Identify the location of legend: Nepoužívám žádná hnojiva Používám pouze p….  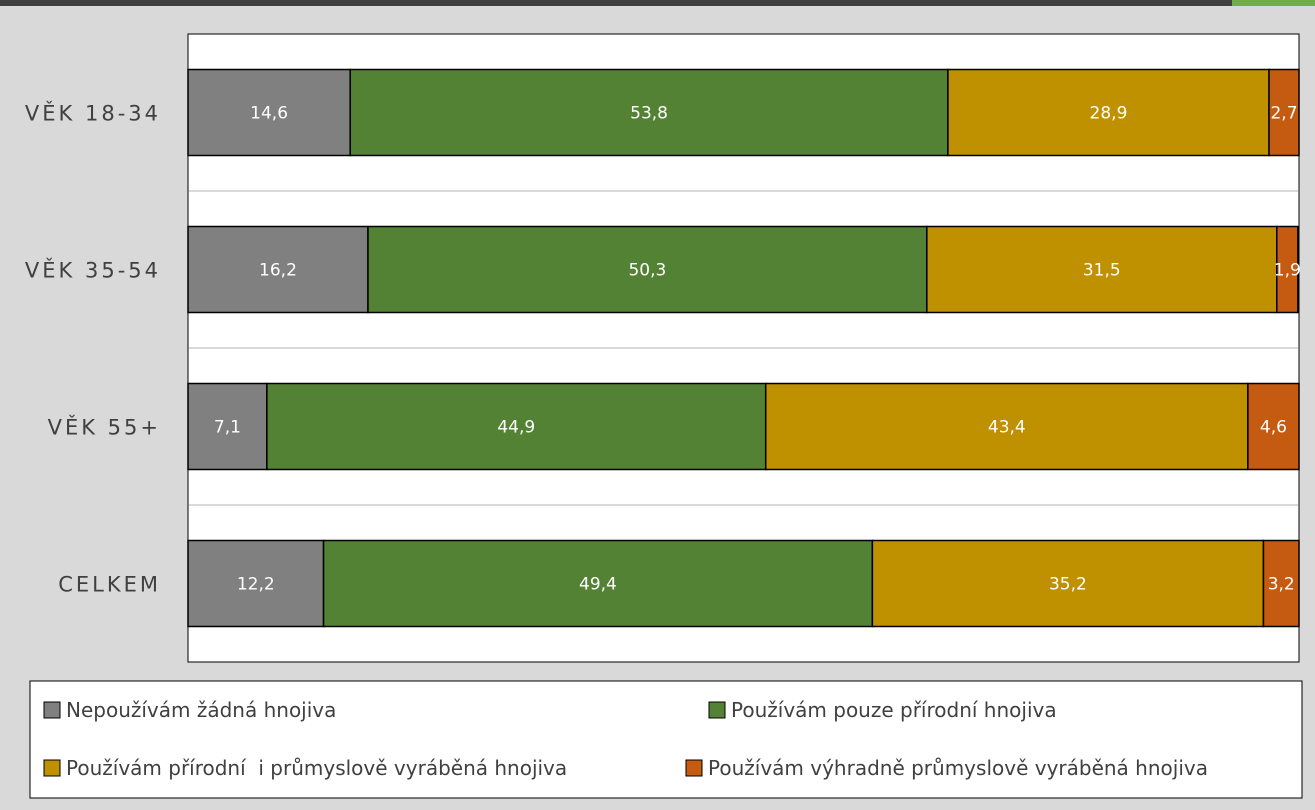
(666, 739).